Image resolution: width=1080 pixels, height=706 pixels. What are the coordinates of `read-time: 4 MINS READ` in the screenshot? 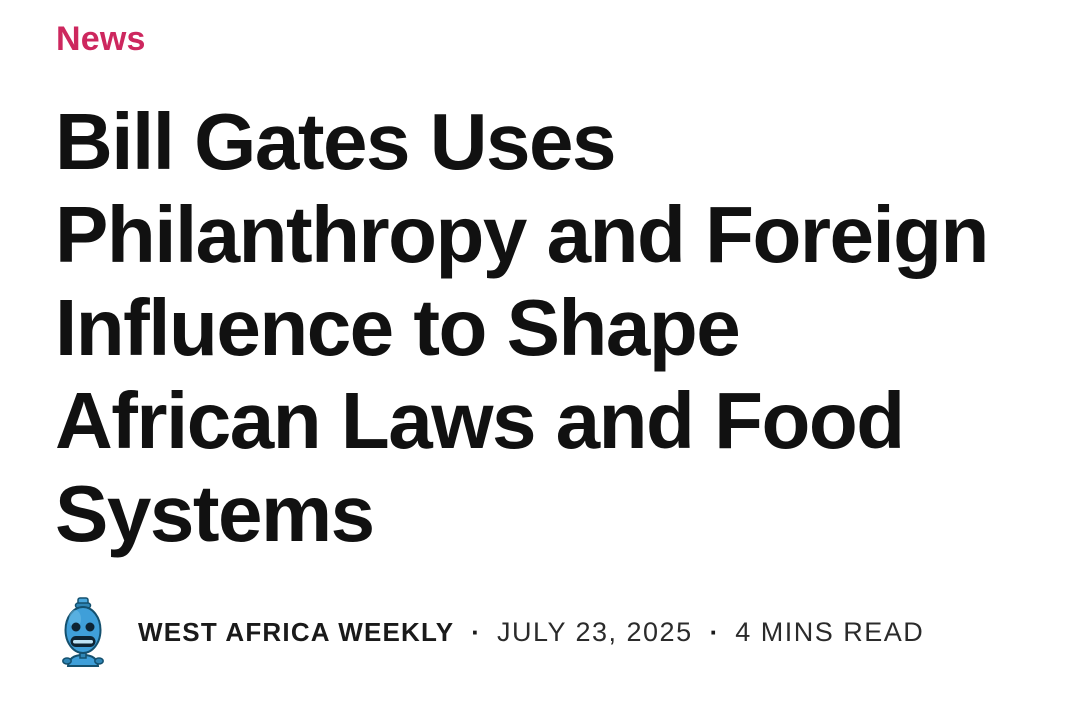 It's located at (830, 631).